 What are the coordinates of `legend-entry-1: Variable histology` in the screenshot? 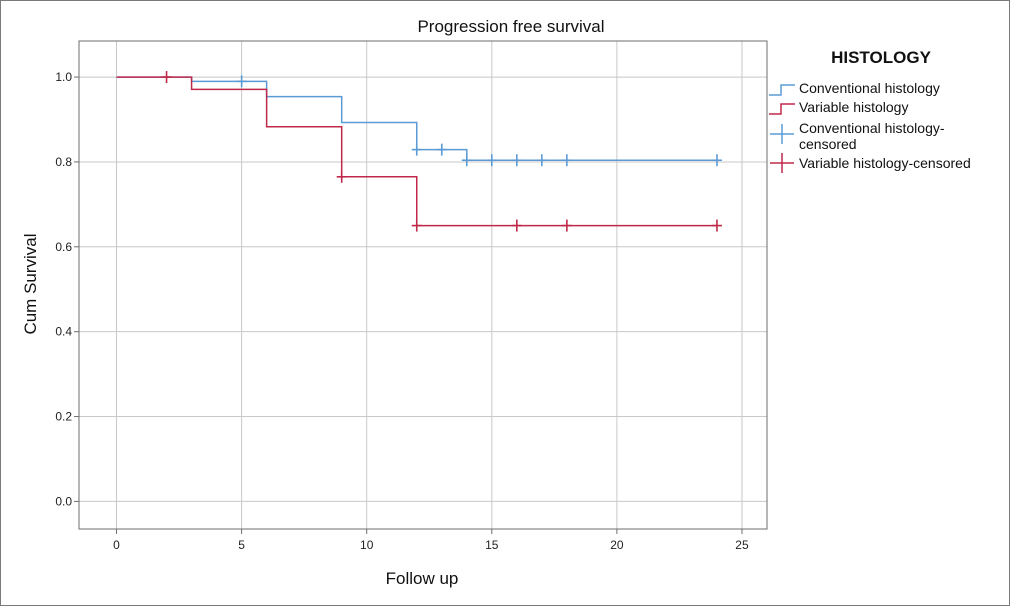 It's located at (838, 107).